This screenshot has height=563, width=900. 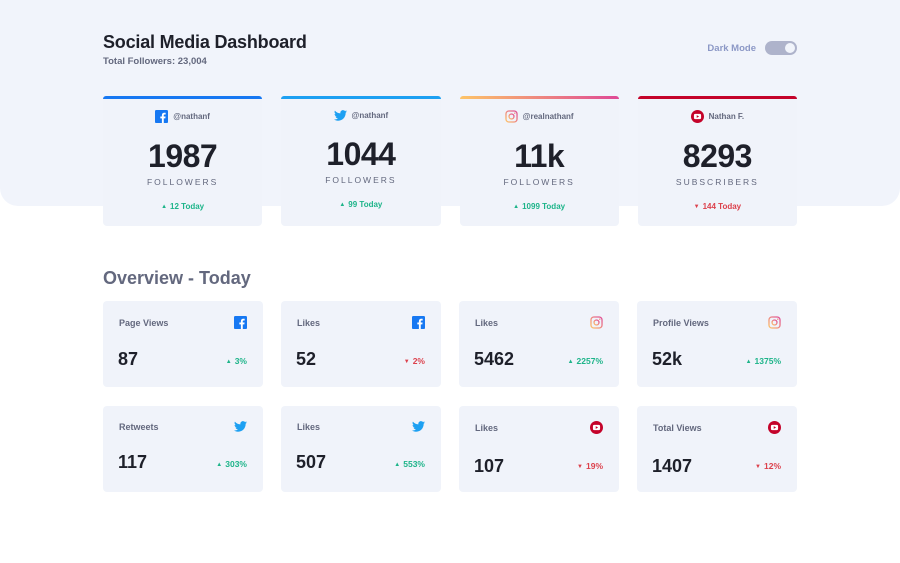 What do you see at coordinates (311, 462) in the screenshot?
I see `overview-value: 507` at bounding box center [311, 462].